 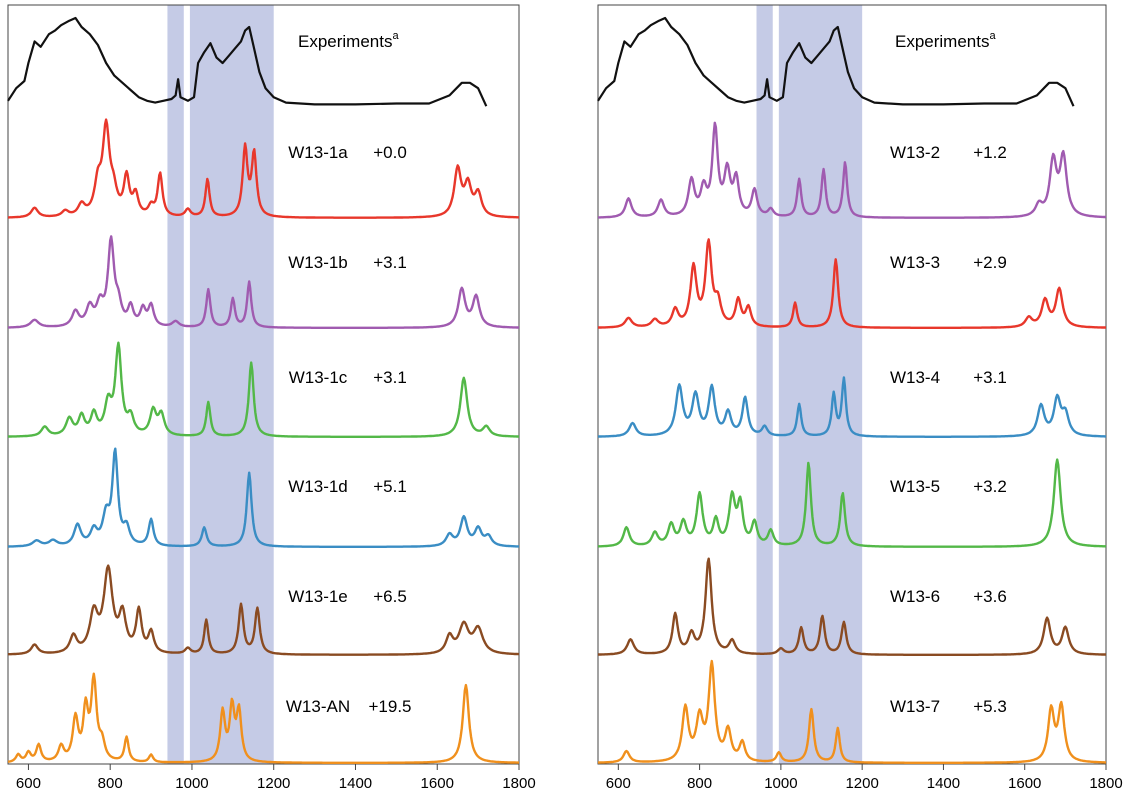 I want to click on relative-energy-label: +3.2, so click(x=990, y=486).